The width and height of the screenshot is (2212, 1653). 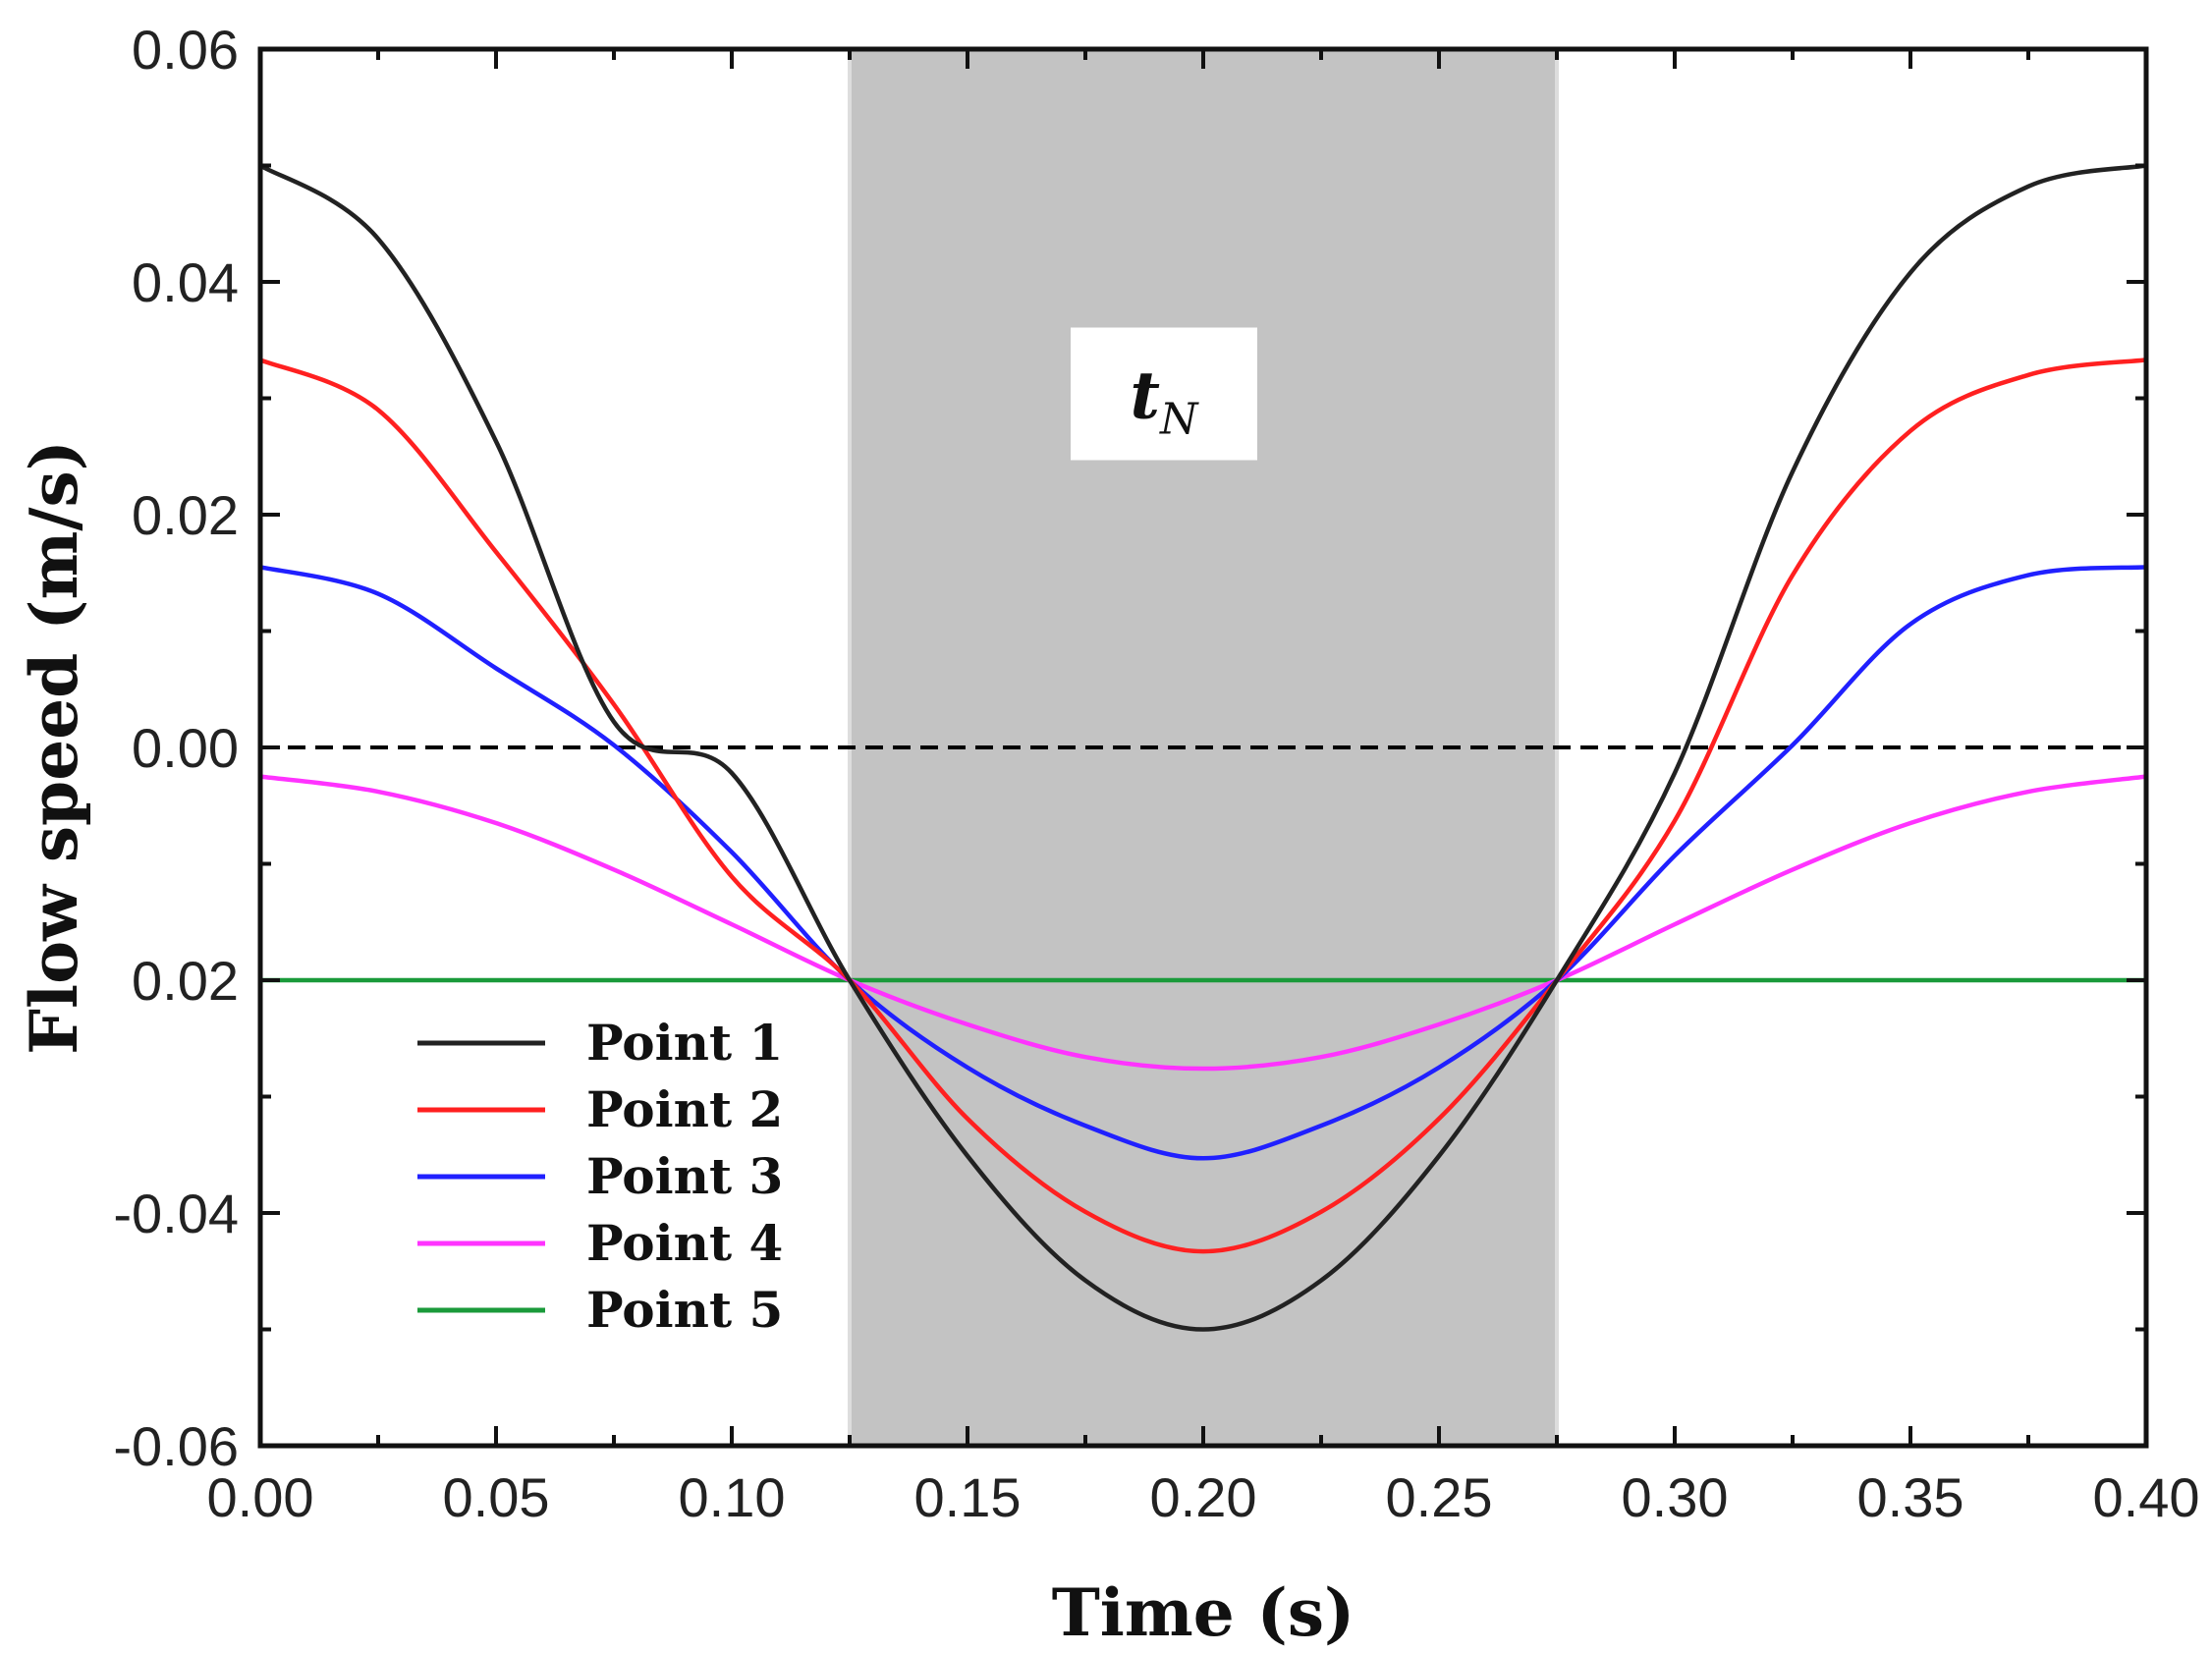 I want to click on y-tick-label: -0.04, so click(x=176, y=1213).